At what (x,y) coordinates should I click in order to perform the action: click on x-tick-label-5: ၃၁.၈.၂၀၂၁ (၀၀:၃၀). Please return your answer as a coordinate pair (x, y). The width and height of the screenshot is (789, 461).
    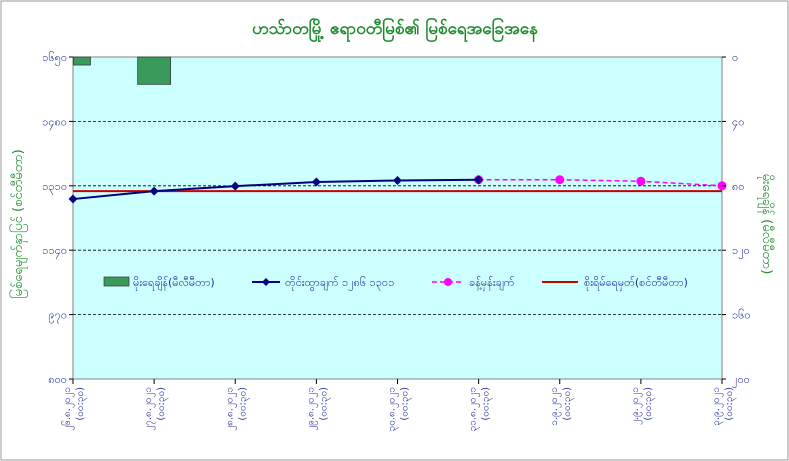
    Looking at the image, I should click on (481, 409).